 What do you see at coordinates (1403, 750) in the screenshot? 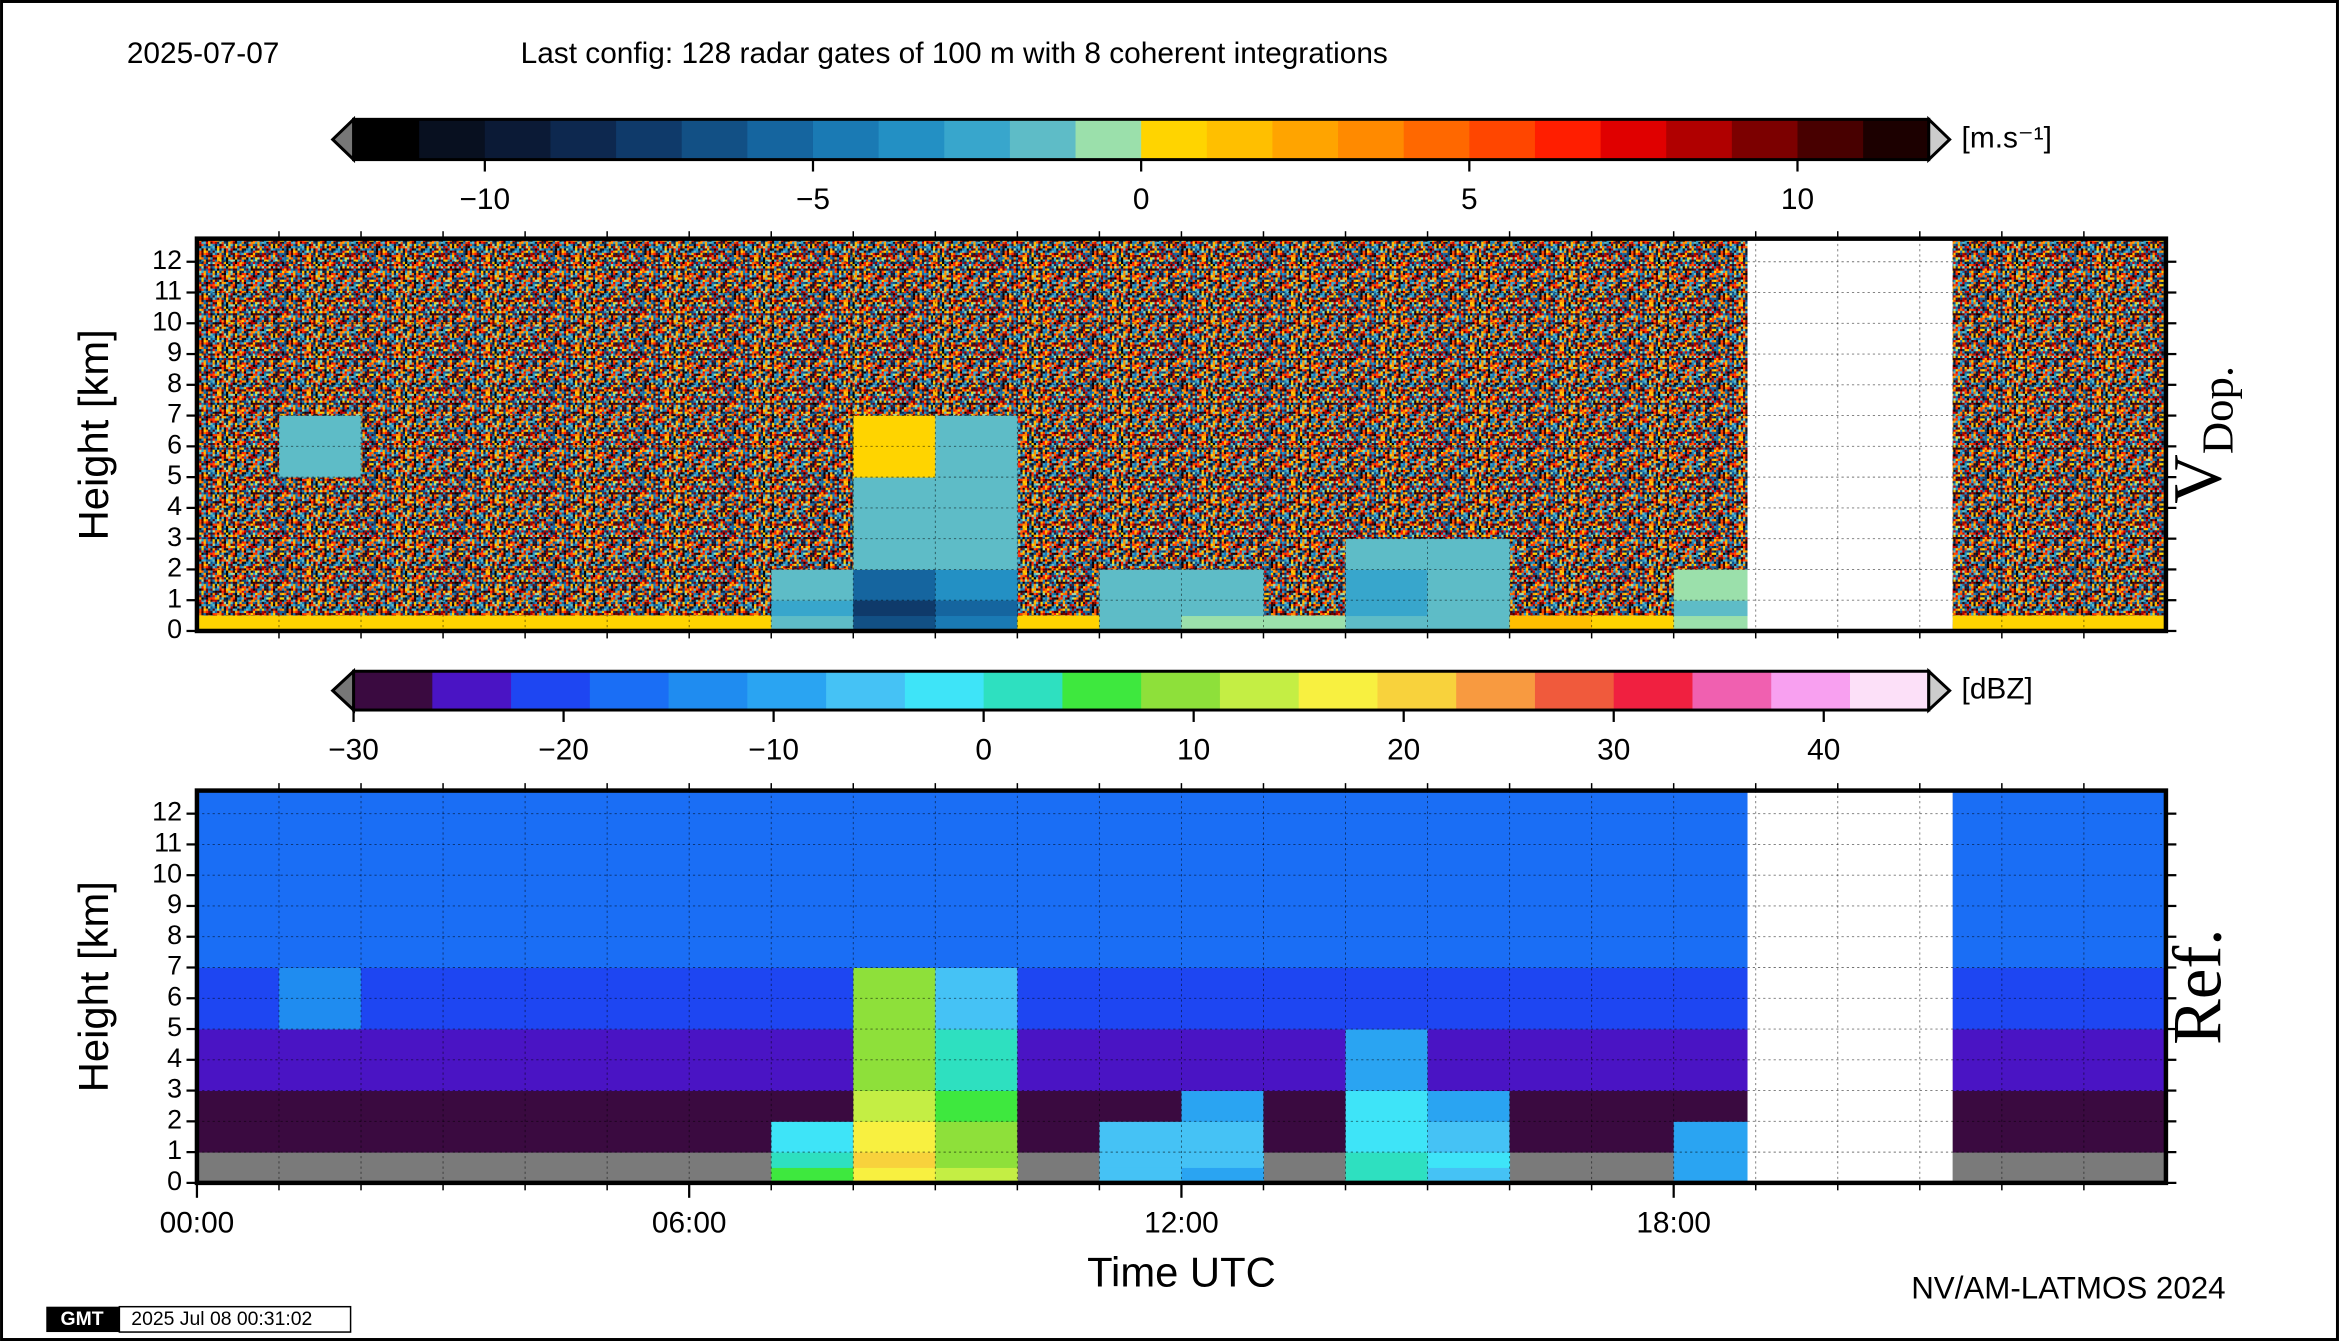
I see `colorbar-tick-label: 20` at bounding box center [1403, 750].